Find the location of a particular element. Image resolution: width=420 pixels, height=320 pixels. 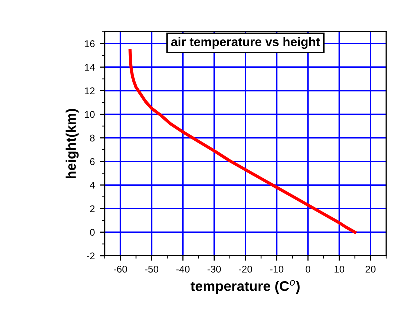

y-tick-label: 0 is located at coordinates (92, 232).